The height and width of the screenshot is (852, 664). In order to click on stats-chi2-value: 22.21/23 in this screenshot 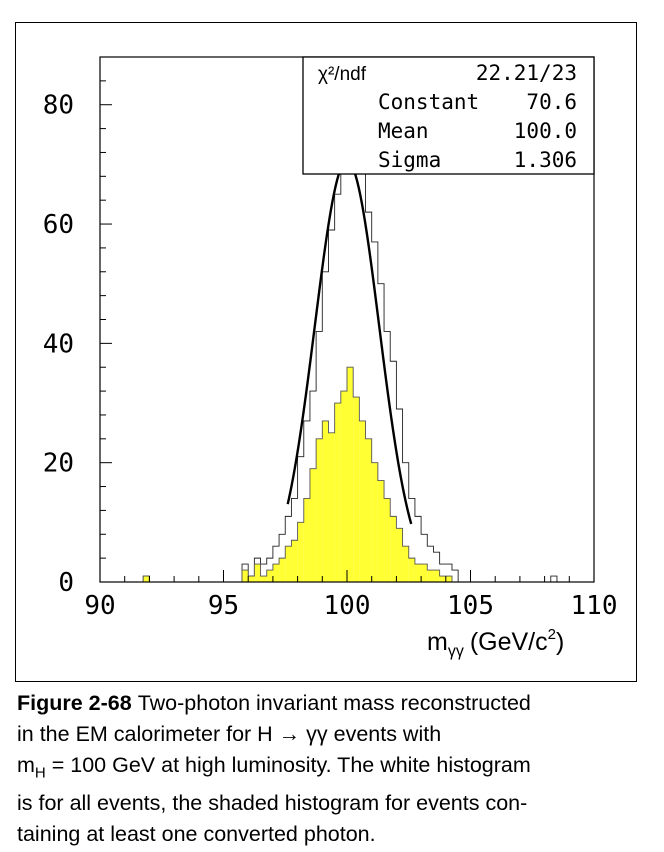, I will do `click(526, 73)`.